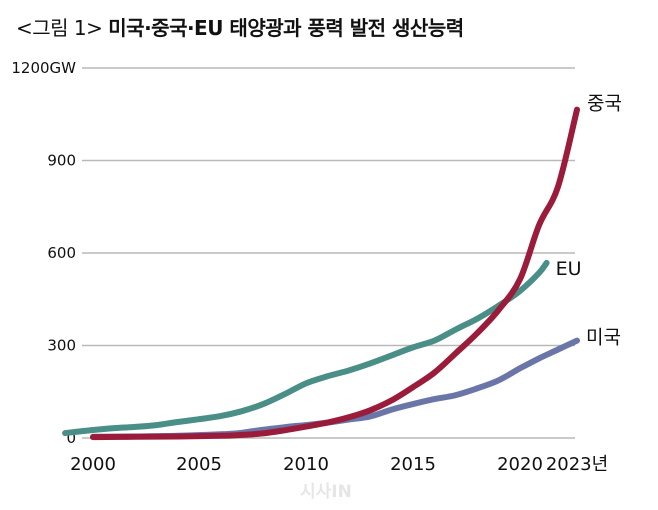  What do you see at coordinates (61, 253) in the screenshot?
I see `y-tick-label: 600` at bounding box center [61, 253].